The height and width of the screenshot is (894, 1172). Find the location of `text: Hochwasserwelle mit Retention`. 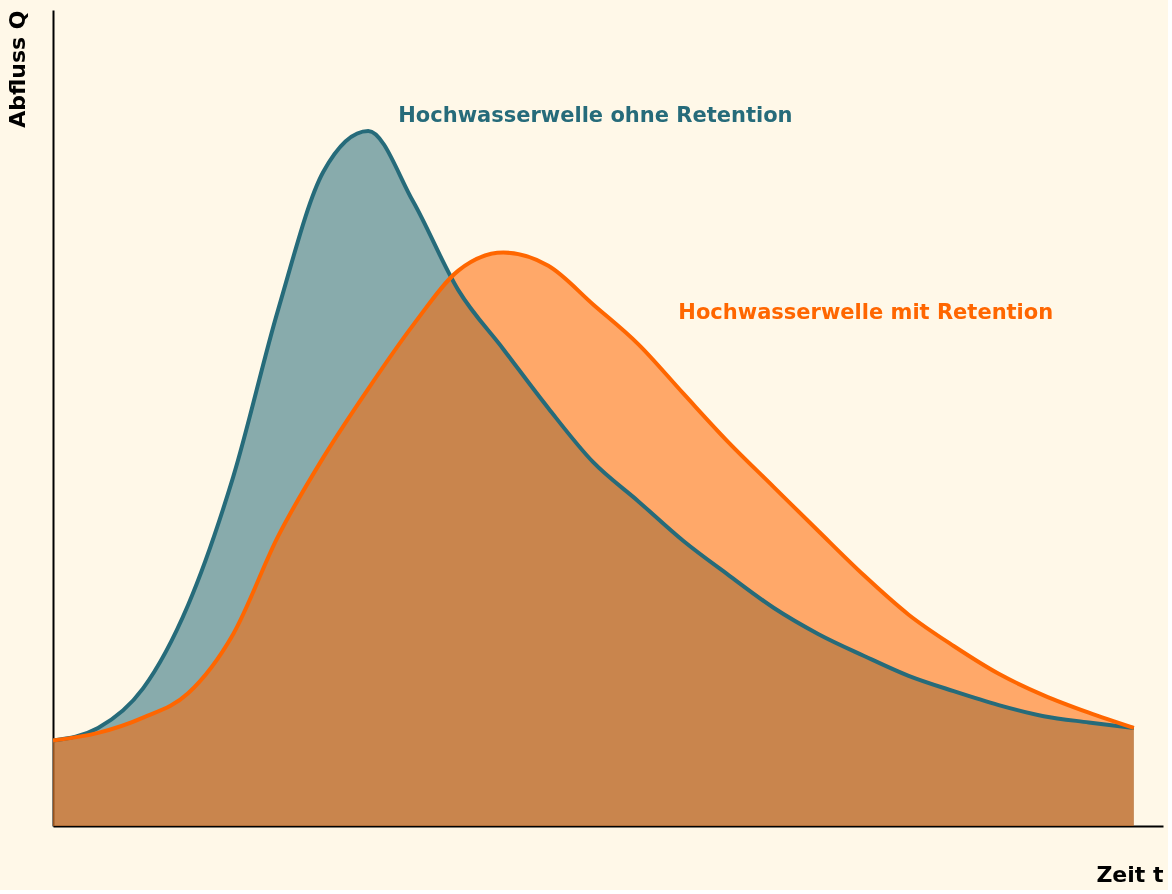

text: Hochwasserwelle mit Retention is located at coordinates (866, 311).